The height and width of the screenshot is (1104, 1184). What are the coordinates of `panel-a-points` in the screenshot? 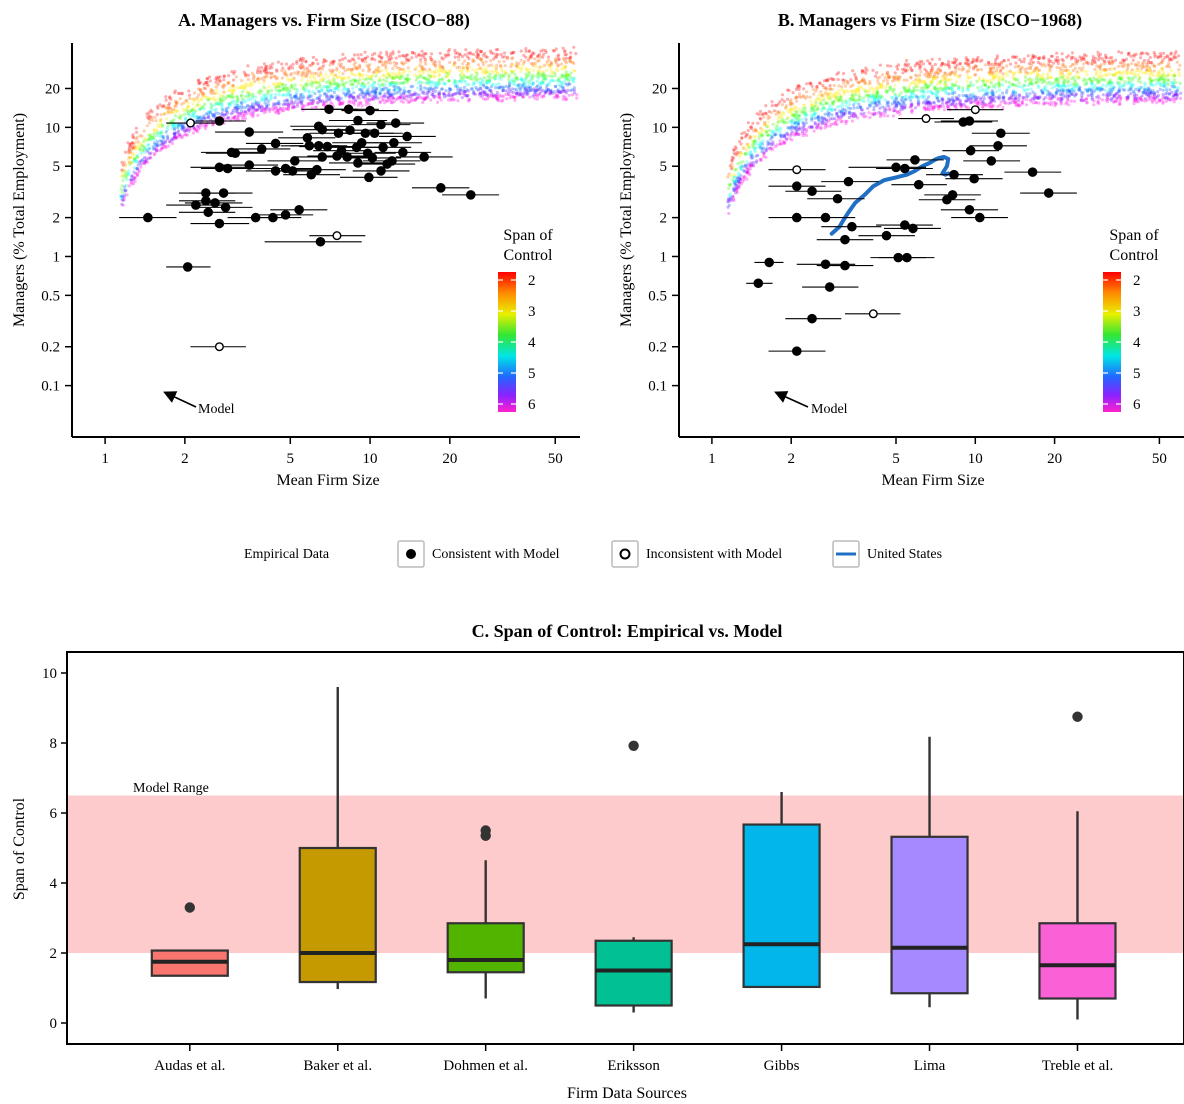 It's located at (309, 228).